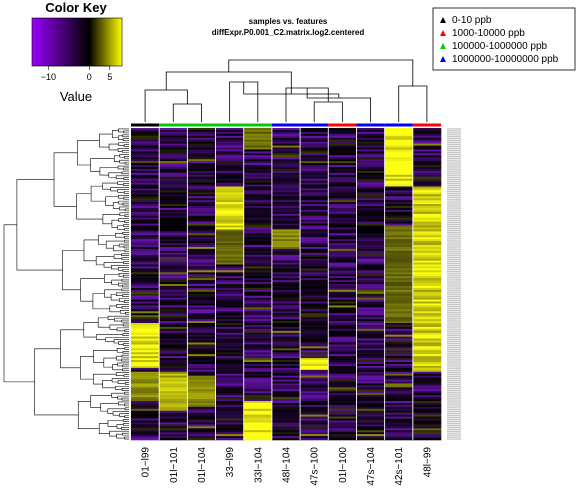 The width and height of the screenshot is (580, 500). Describe the element at coordinates (500, 46) in the screenshot. I see `legend-entry: 100000-1000000 ppb` at that location.